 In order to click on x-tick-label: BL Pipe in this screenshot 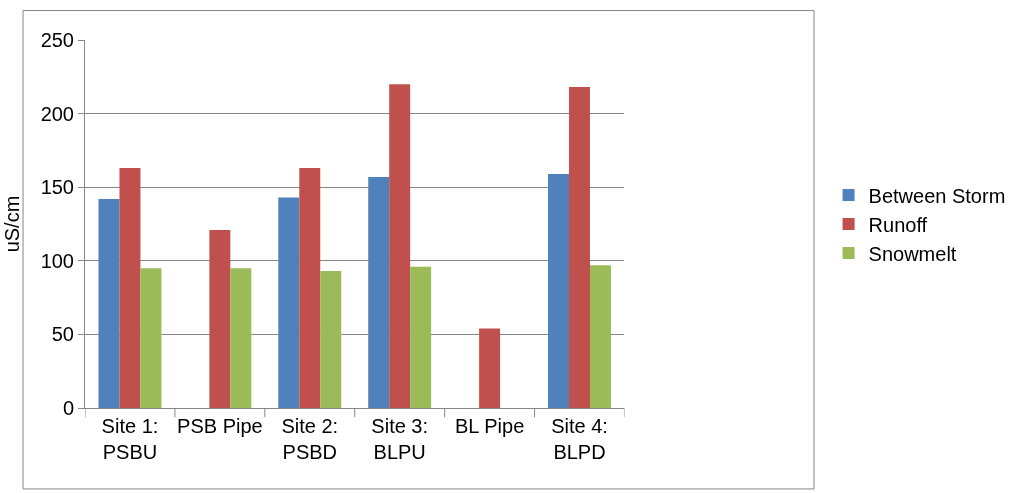, I will do `click(489, 426)`.